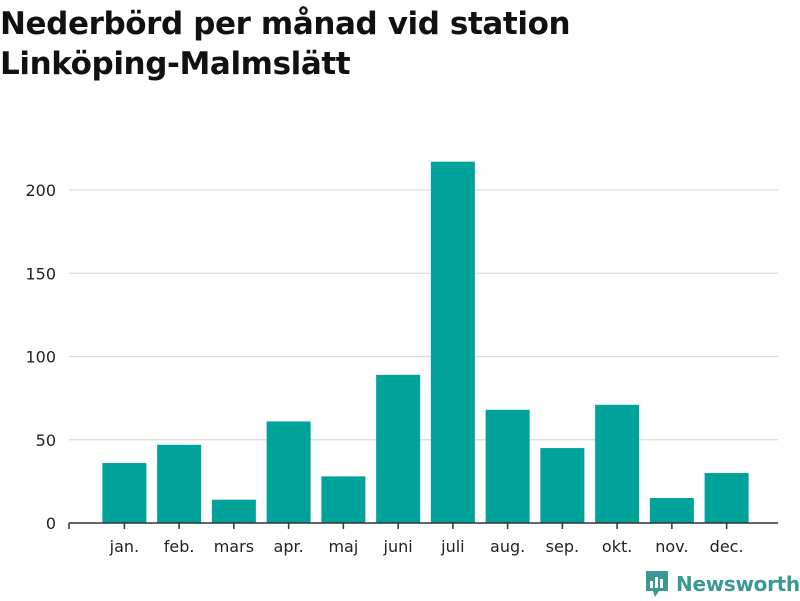  I want to click on bar-apr, so click(288, 472).